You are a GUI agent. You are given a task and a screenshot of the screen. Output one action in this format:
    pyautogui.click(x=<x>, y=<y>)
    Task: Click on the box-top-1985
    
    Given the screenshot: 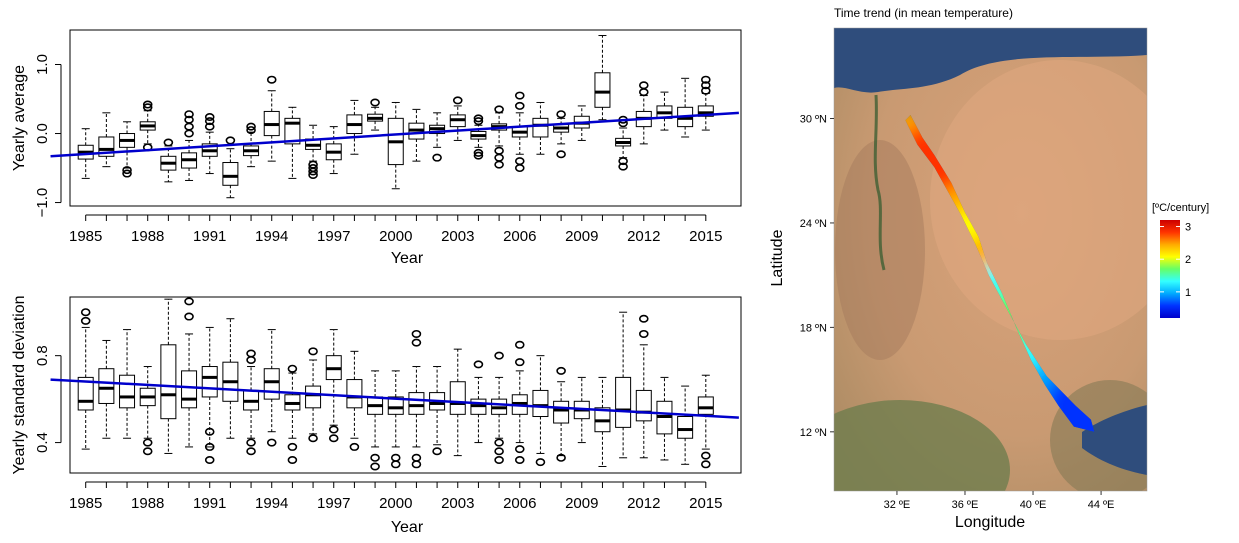 What is the action you would take?
    pyautogui.click(x=85, y=153)
    